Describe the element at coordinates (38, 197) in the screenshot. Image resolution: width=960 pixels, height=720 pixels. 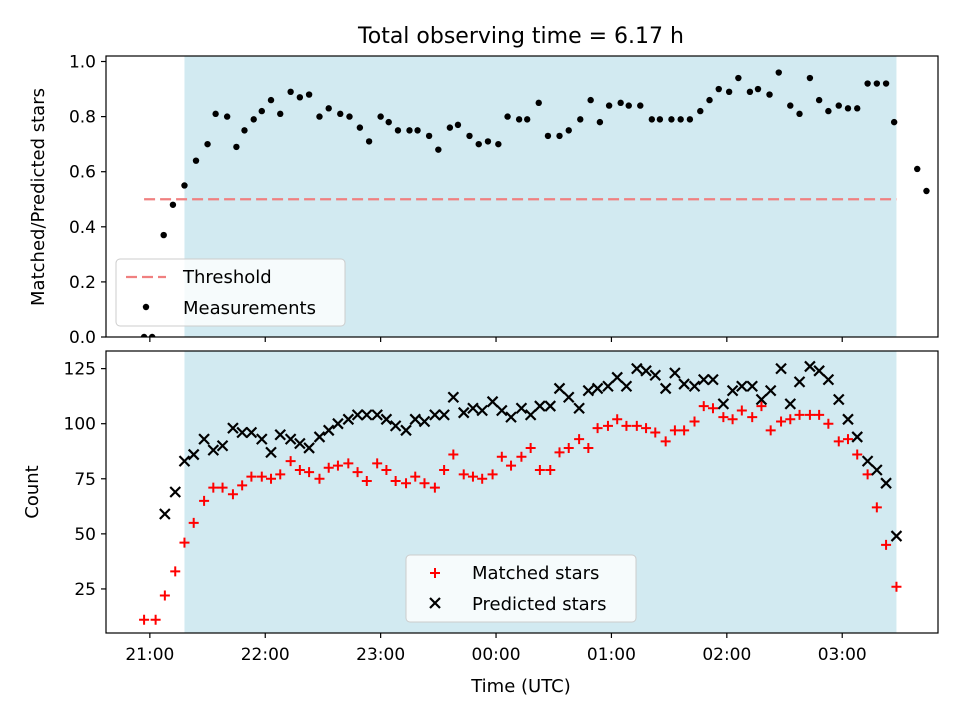
I see `ratio-ylabel: Matched/Predicted stars` at that location.